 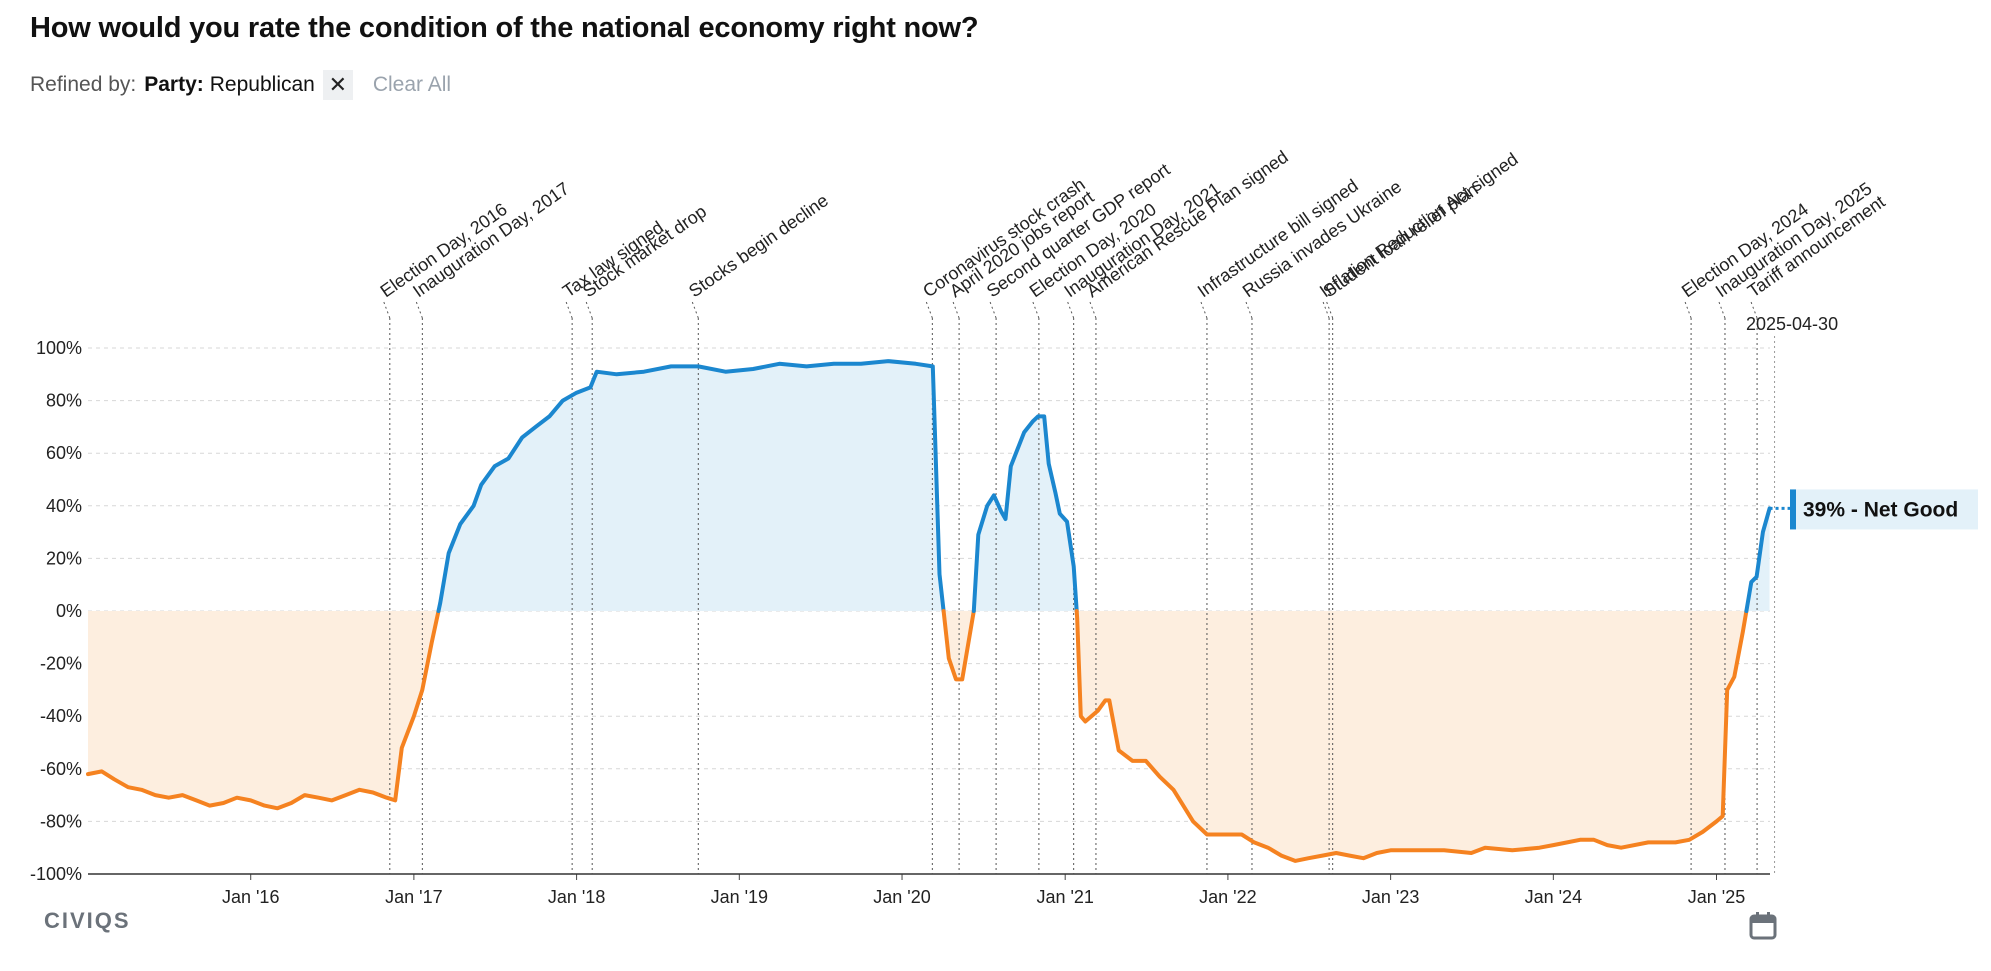 I want to click on y-tick-label: 40%, so click(x=64, y=506).